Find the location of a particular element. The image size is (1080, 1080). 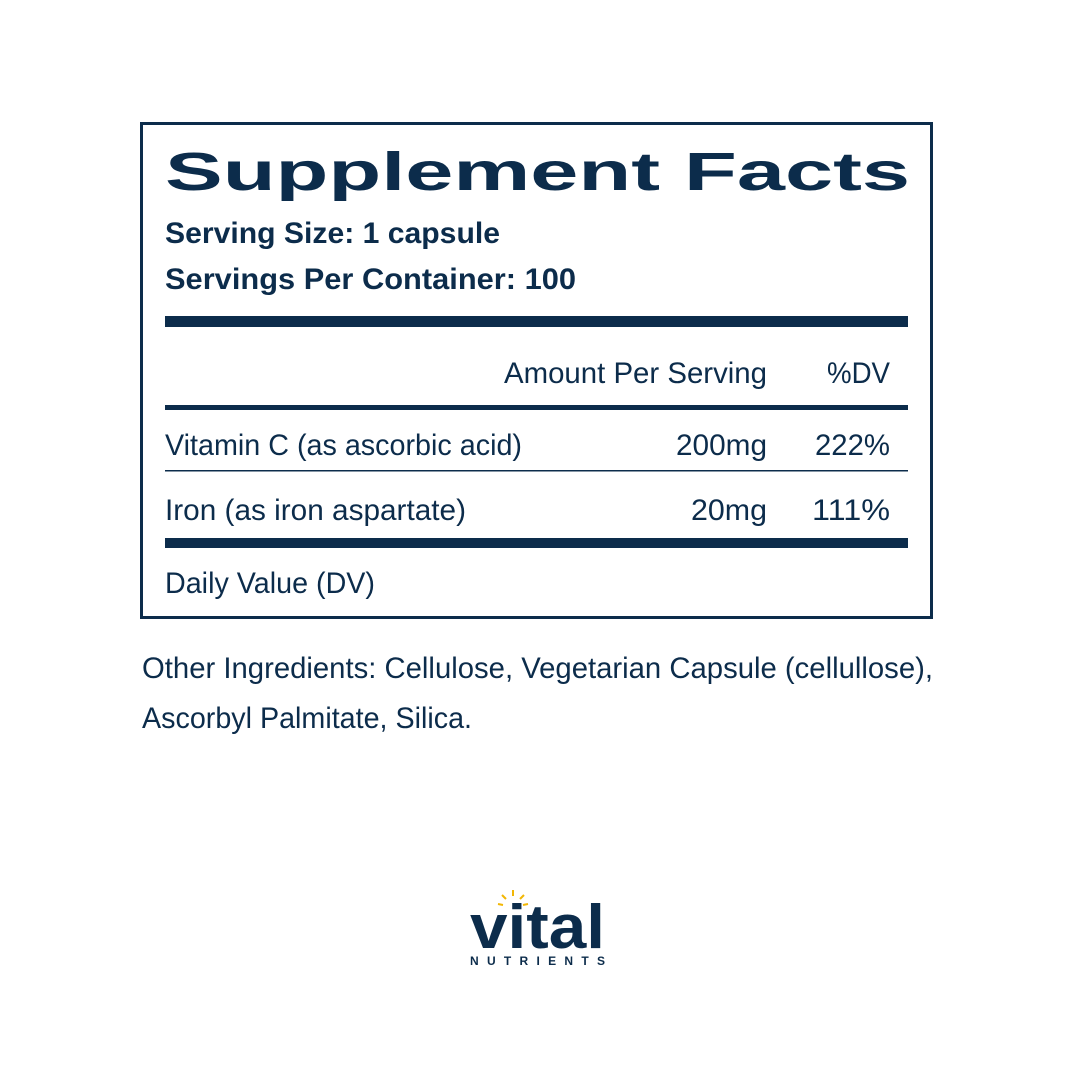

brand-tagline: NUTRIENTS is located at coordinates (537, 961).